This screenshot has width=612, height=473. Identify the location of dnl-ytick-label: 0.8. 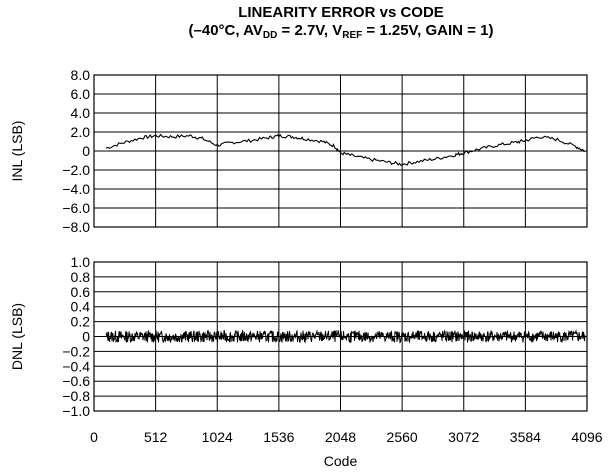
(81, 277).